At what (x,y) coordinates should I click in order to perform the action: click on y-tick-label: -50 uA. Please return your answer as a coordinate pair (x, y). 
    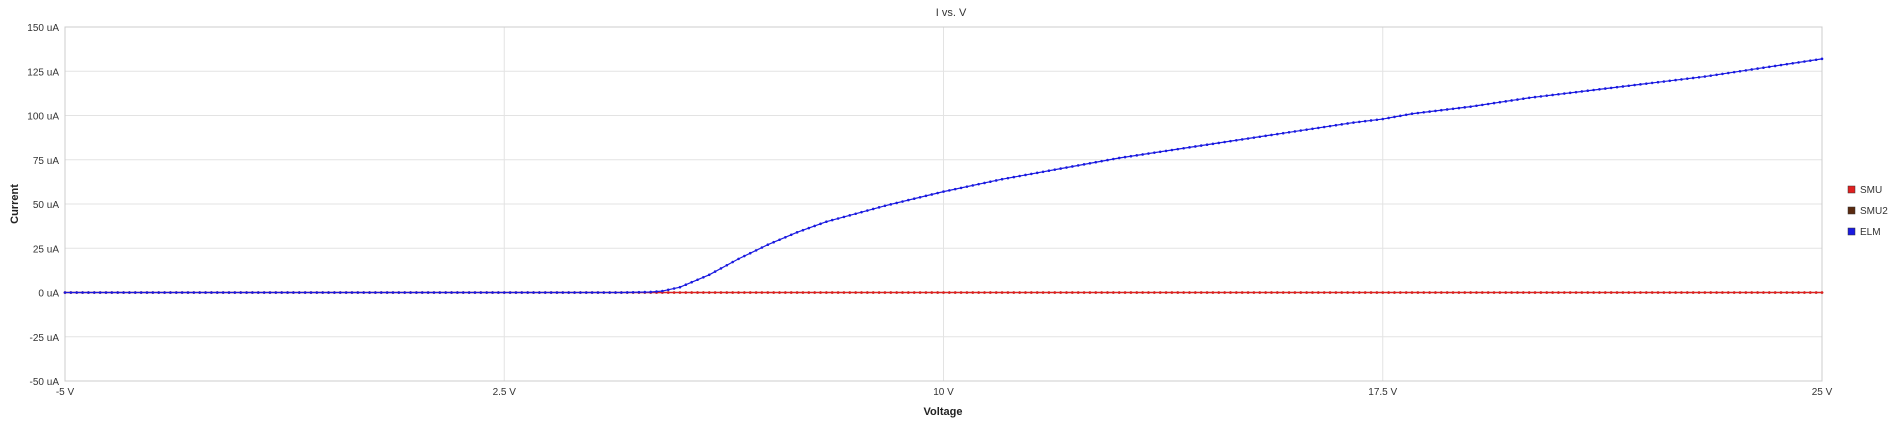
    Looking at the image, I should click on (45, 382).